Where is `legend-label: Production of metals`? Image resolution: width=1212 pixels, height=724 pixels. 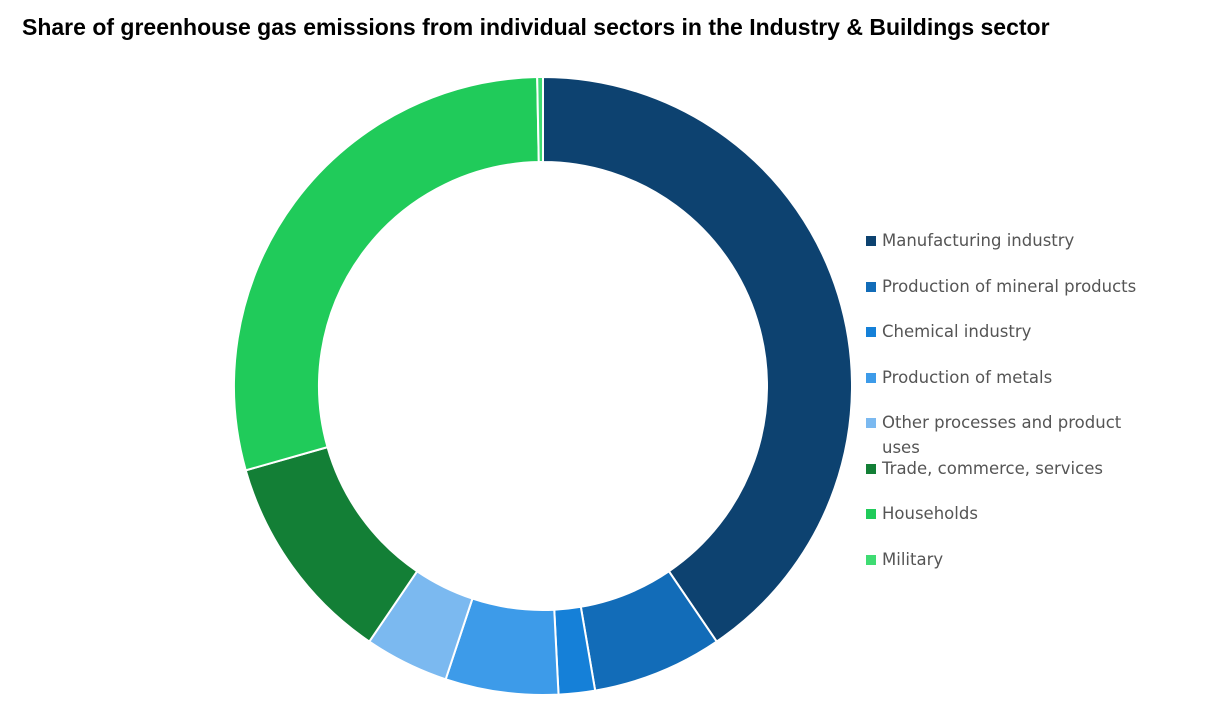
legend-label: Production of metals is located at coordinates (967, 377).